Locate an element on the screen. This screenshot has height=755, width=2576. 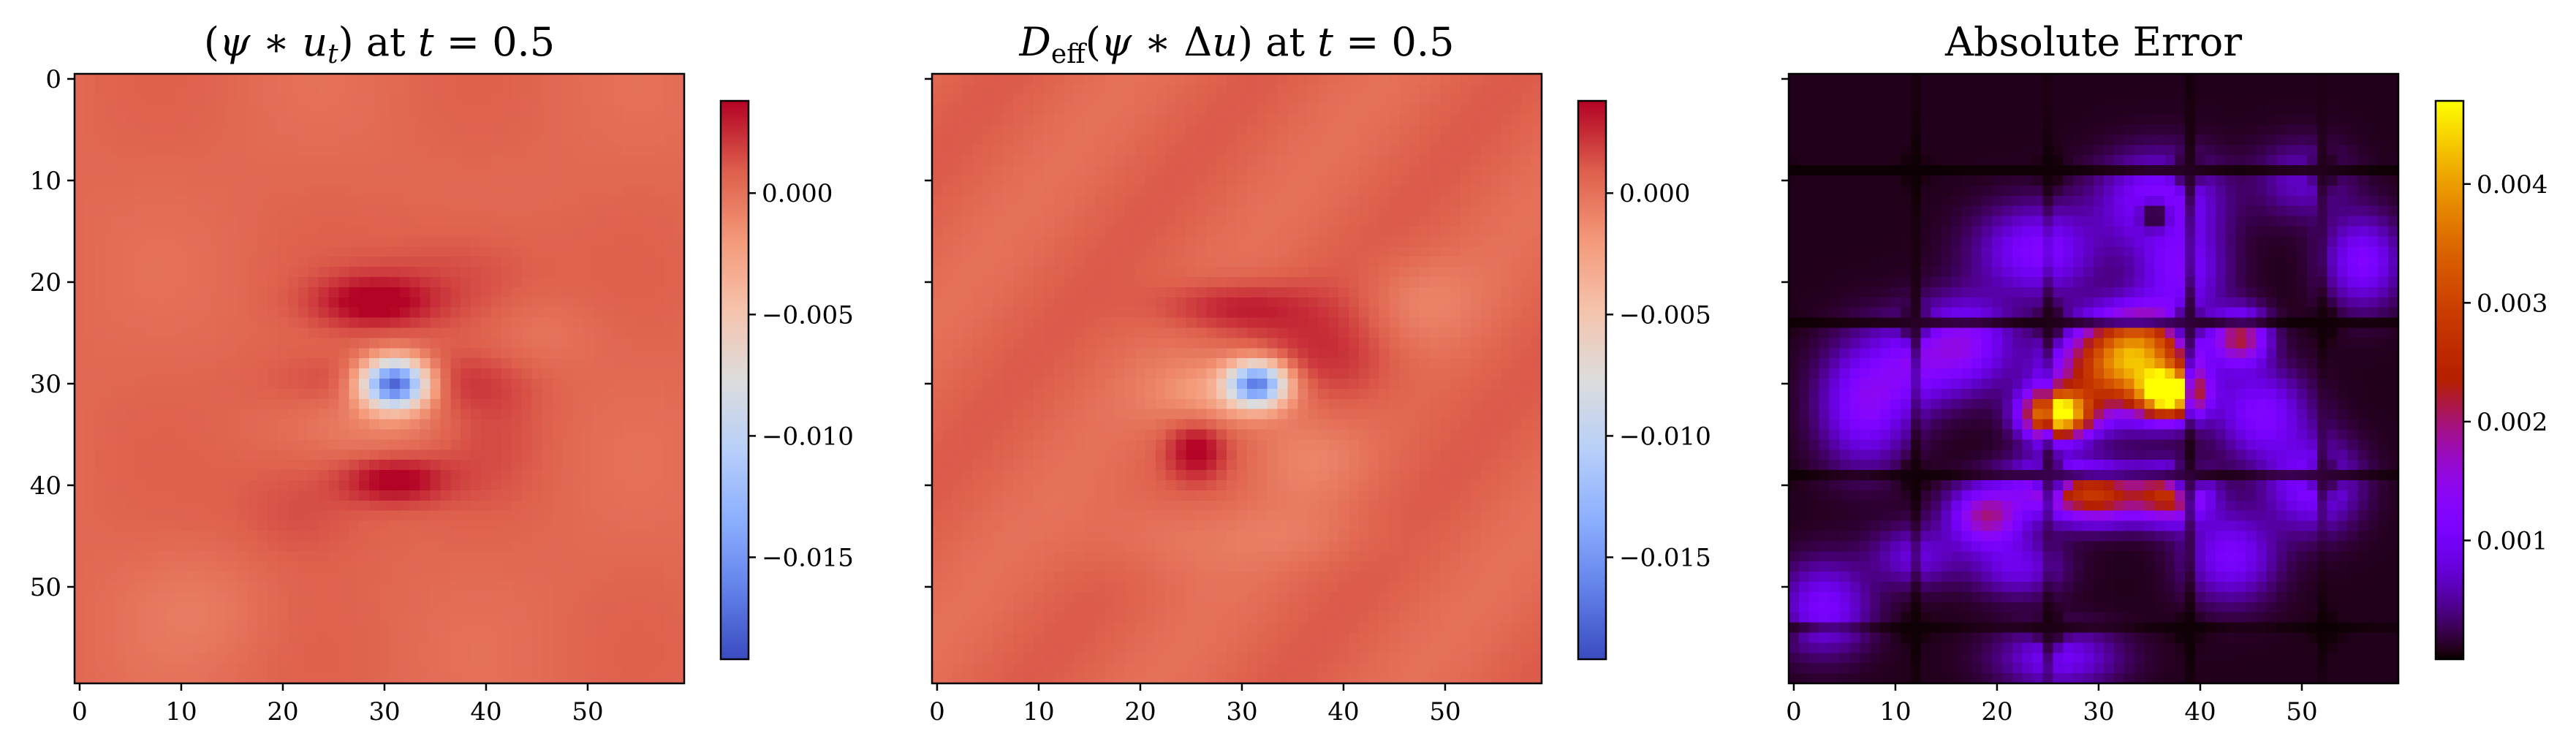
colorbar-tick-label: 0.001 is located at coordinates (2512, 540).